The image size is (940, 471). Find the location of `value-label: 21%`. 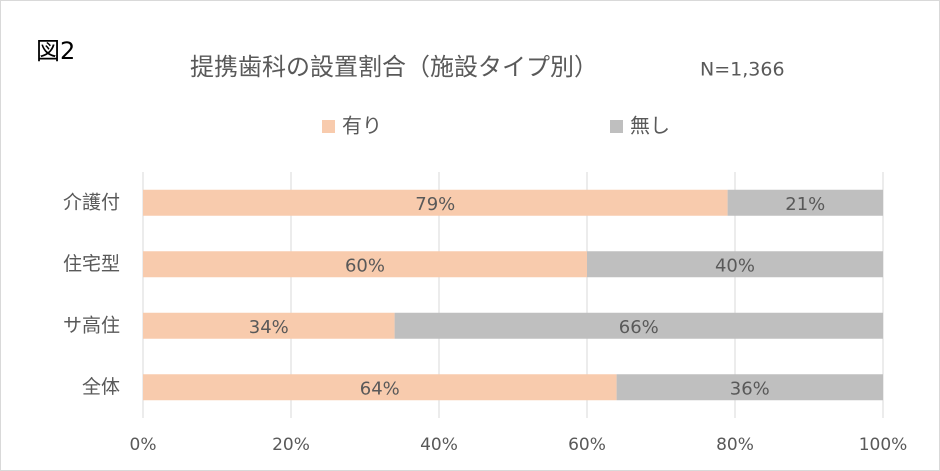

value-label: 21% is located at coordinates (805, 204).